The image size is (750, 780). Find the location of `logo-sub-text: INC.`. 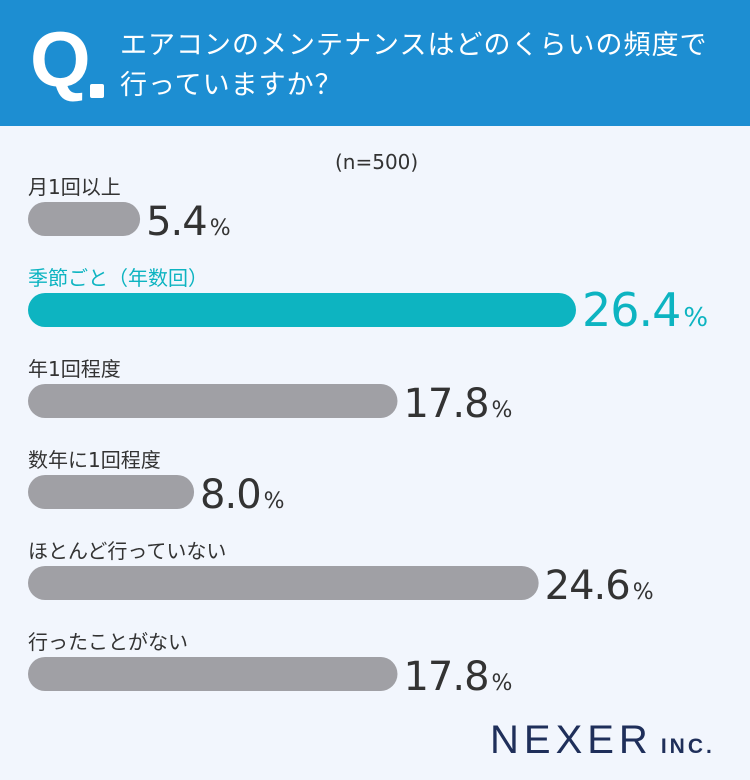

logo-sub-text: INC. is located at coordinates (687, 746).